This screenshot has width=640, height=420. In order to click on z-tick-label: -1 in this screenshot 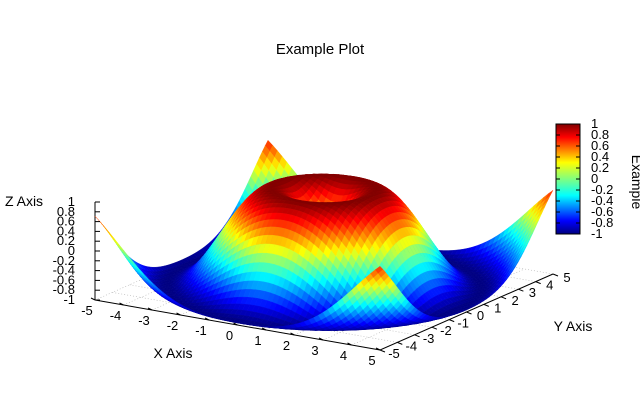, I will do `click(69, 299)`.